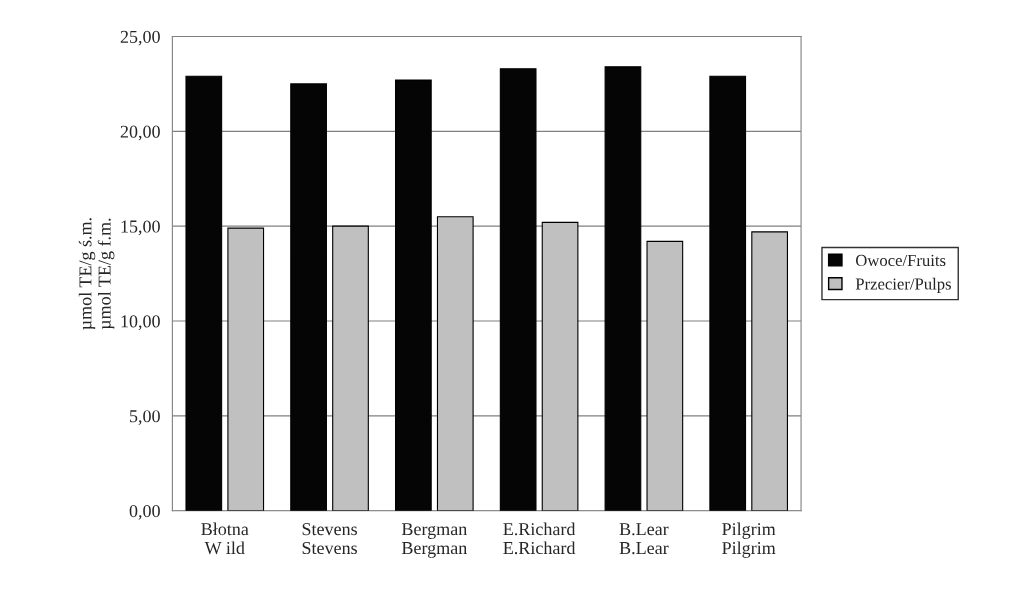 The width and height of the screenshot is (1014, 608). Describe the element at coordinates (749, 540) in the screenshot. I see `x-tick-label: Pilgrim Pilgrim` at that location.